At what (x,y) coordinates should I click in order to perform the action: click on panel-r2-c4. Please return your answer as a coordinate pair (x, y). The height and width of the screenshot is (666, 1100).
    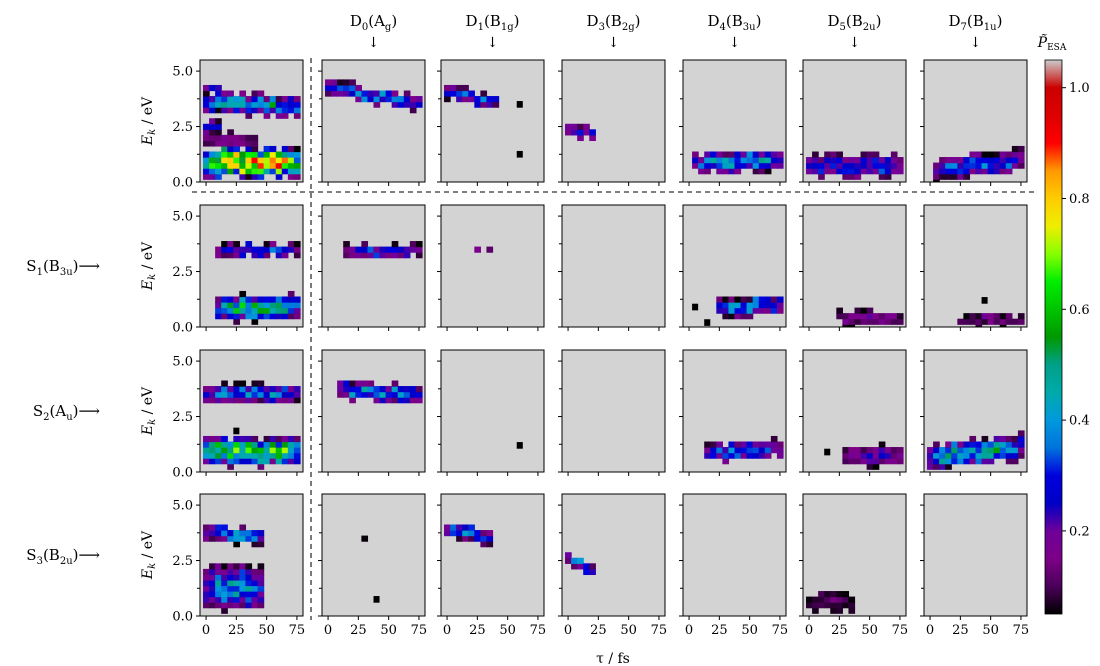
    Looking at the image, I should click on (733, 412).